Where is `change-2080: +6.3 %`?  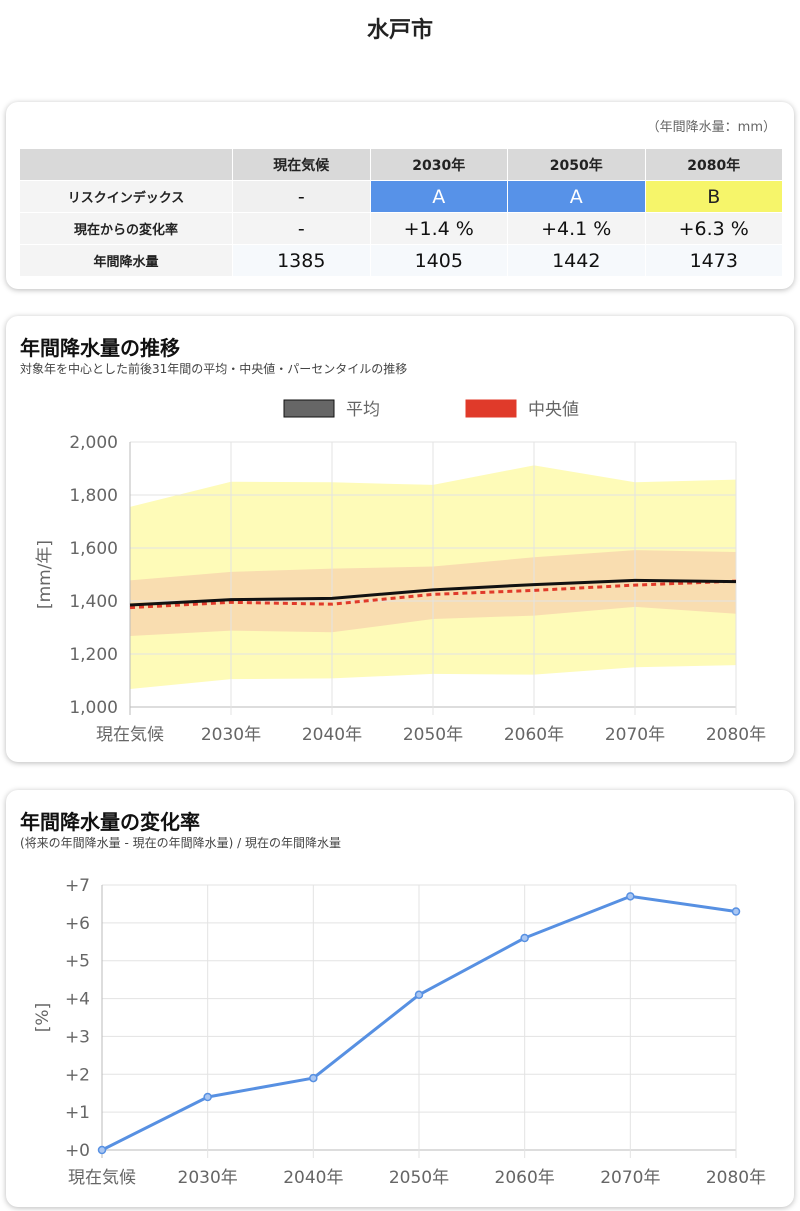
change-2080: +6.3 % is located at coordinates (713, 228).